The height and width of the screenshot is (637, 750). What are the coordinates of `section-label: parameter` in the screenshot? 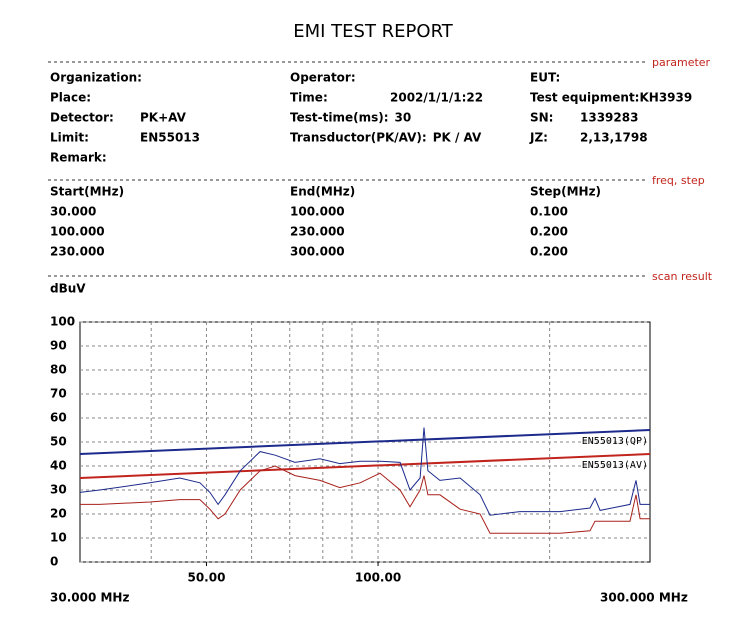 It's located at (681, 62).